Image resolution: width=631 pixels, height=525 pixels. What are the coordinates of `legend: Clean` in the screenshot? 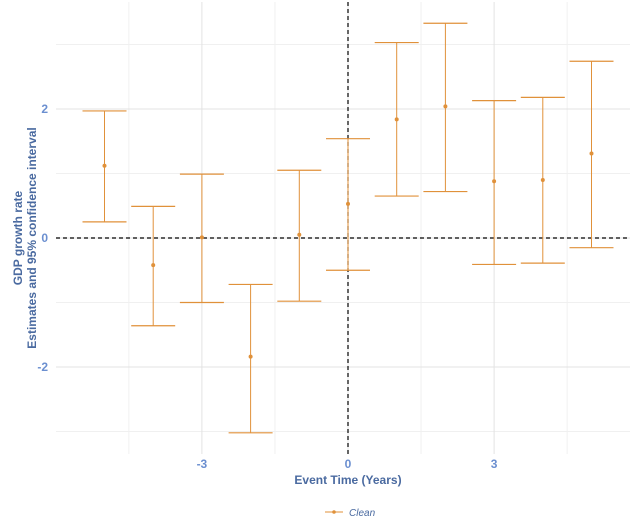 It's located at (350, 513).